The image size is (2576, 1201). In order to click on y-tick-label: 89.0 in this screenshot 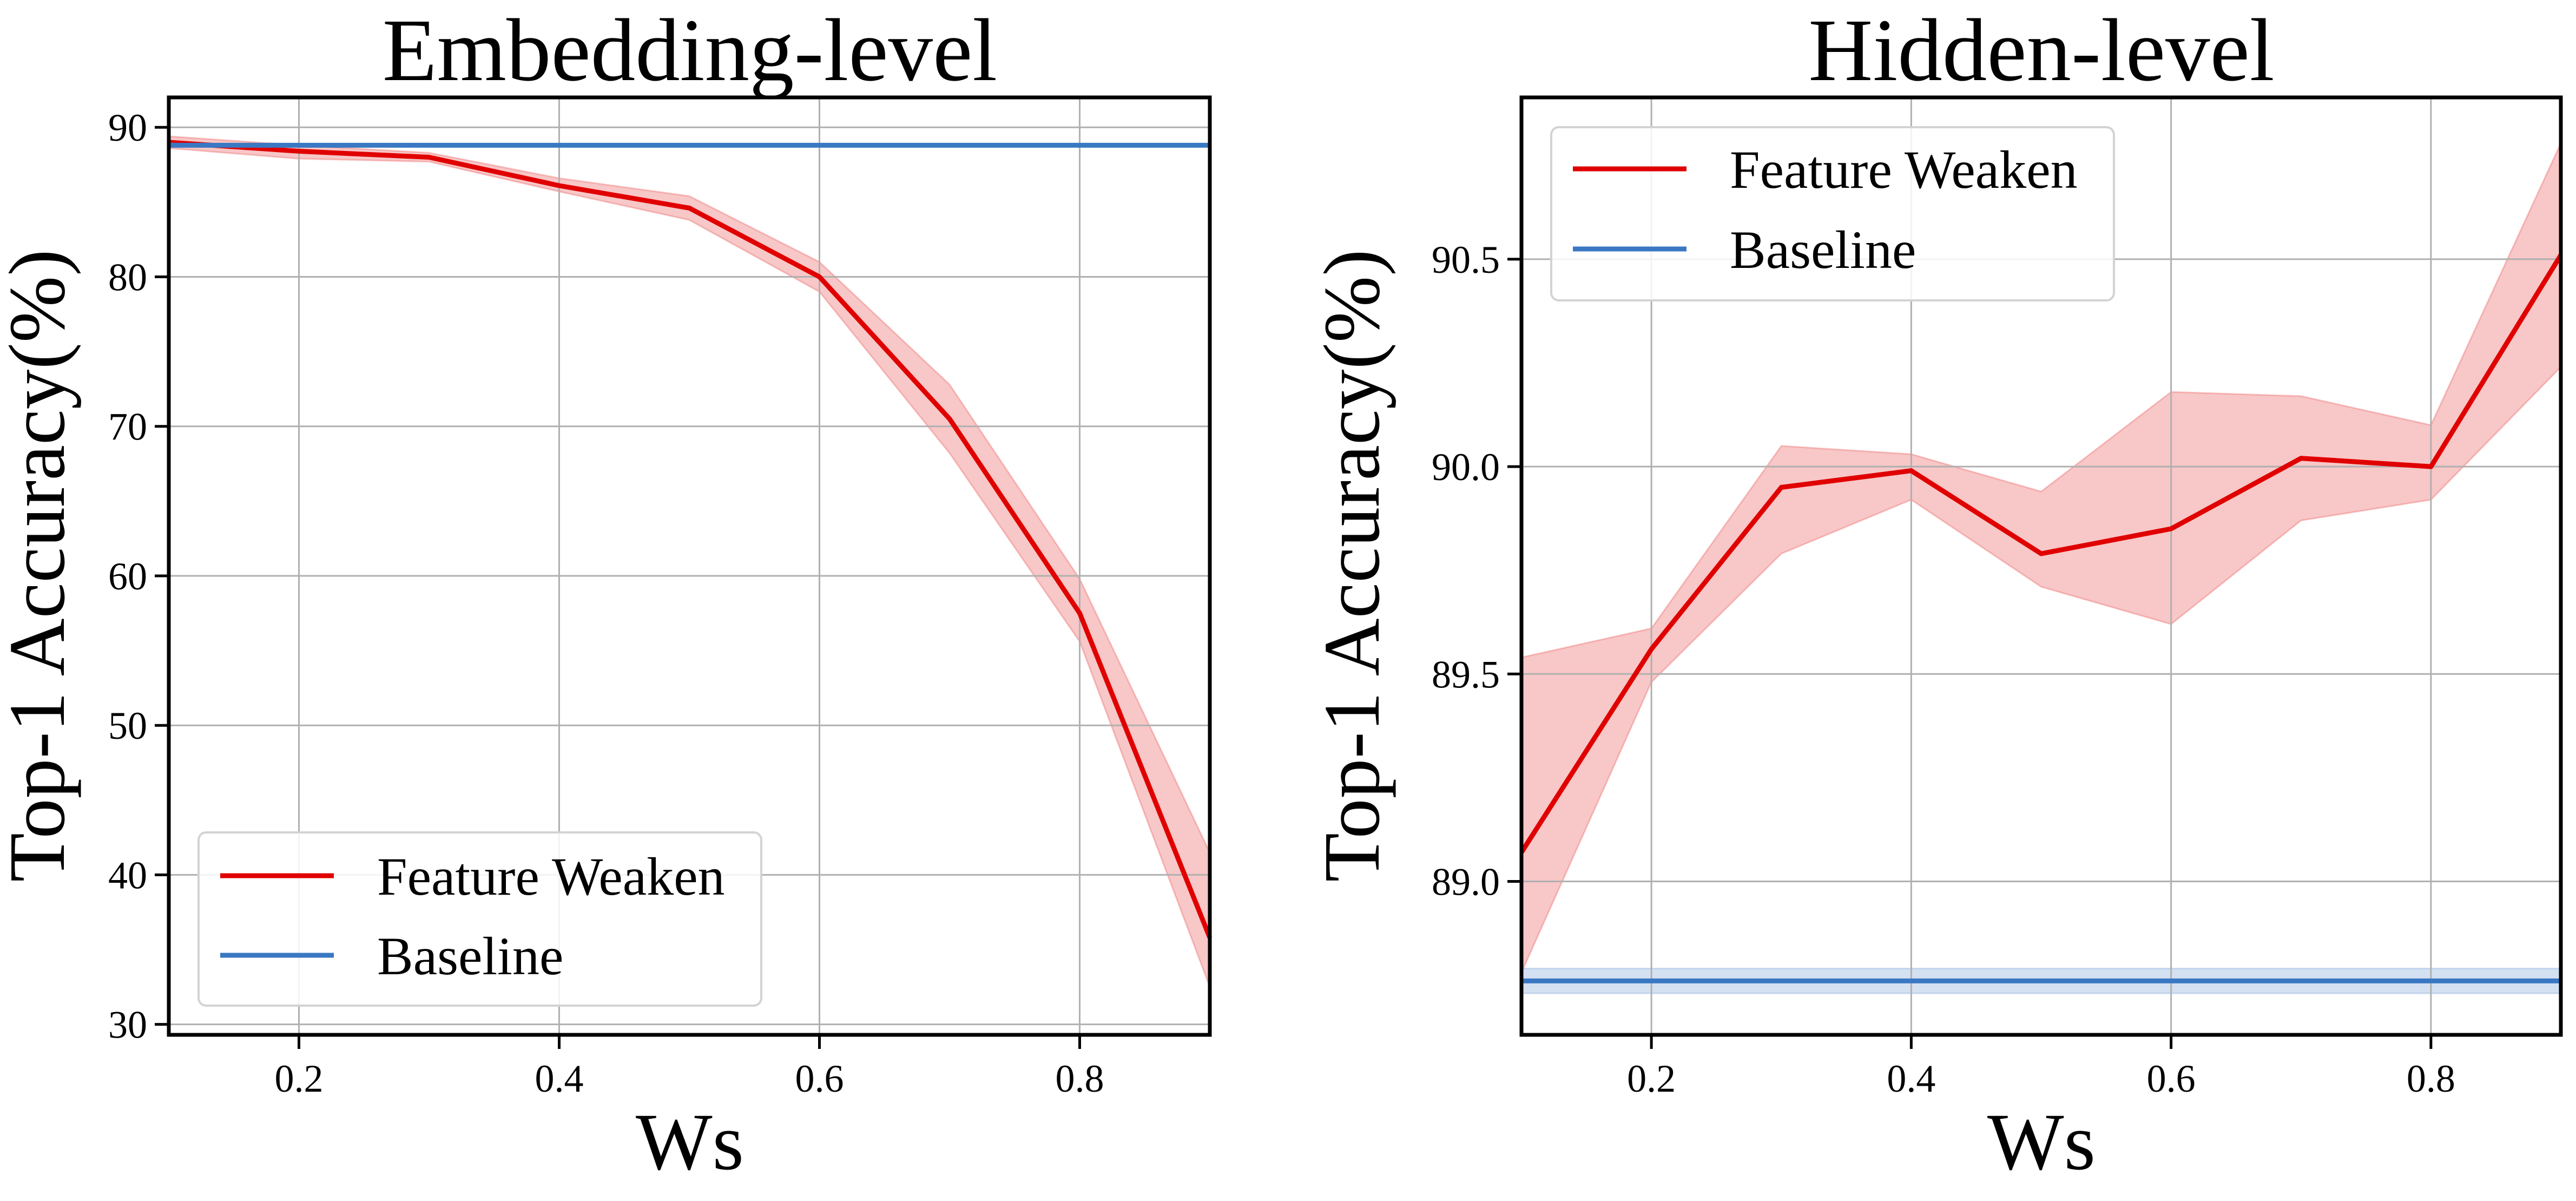, I will do `click(1466, 881)`.